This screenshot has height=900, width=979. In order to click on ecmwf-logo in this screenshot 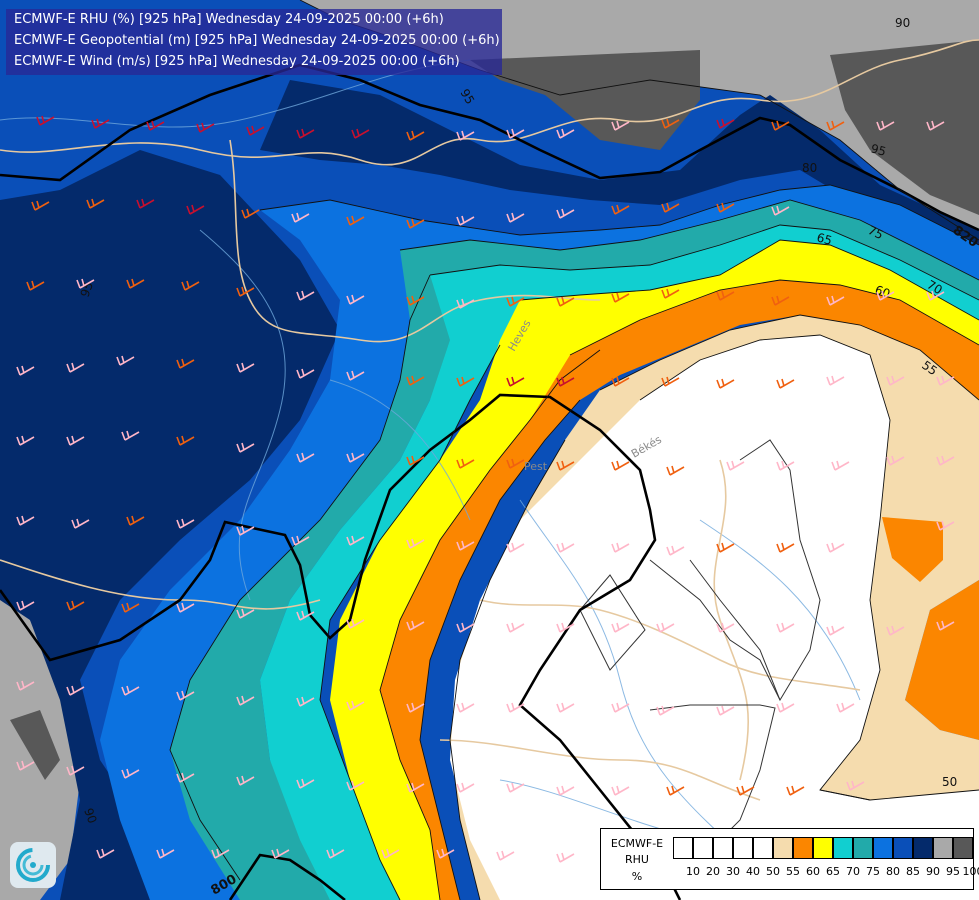, I will do `click(33, 865)`.